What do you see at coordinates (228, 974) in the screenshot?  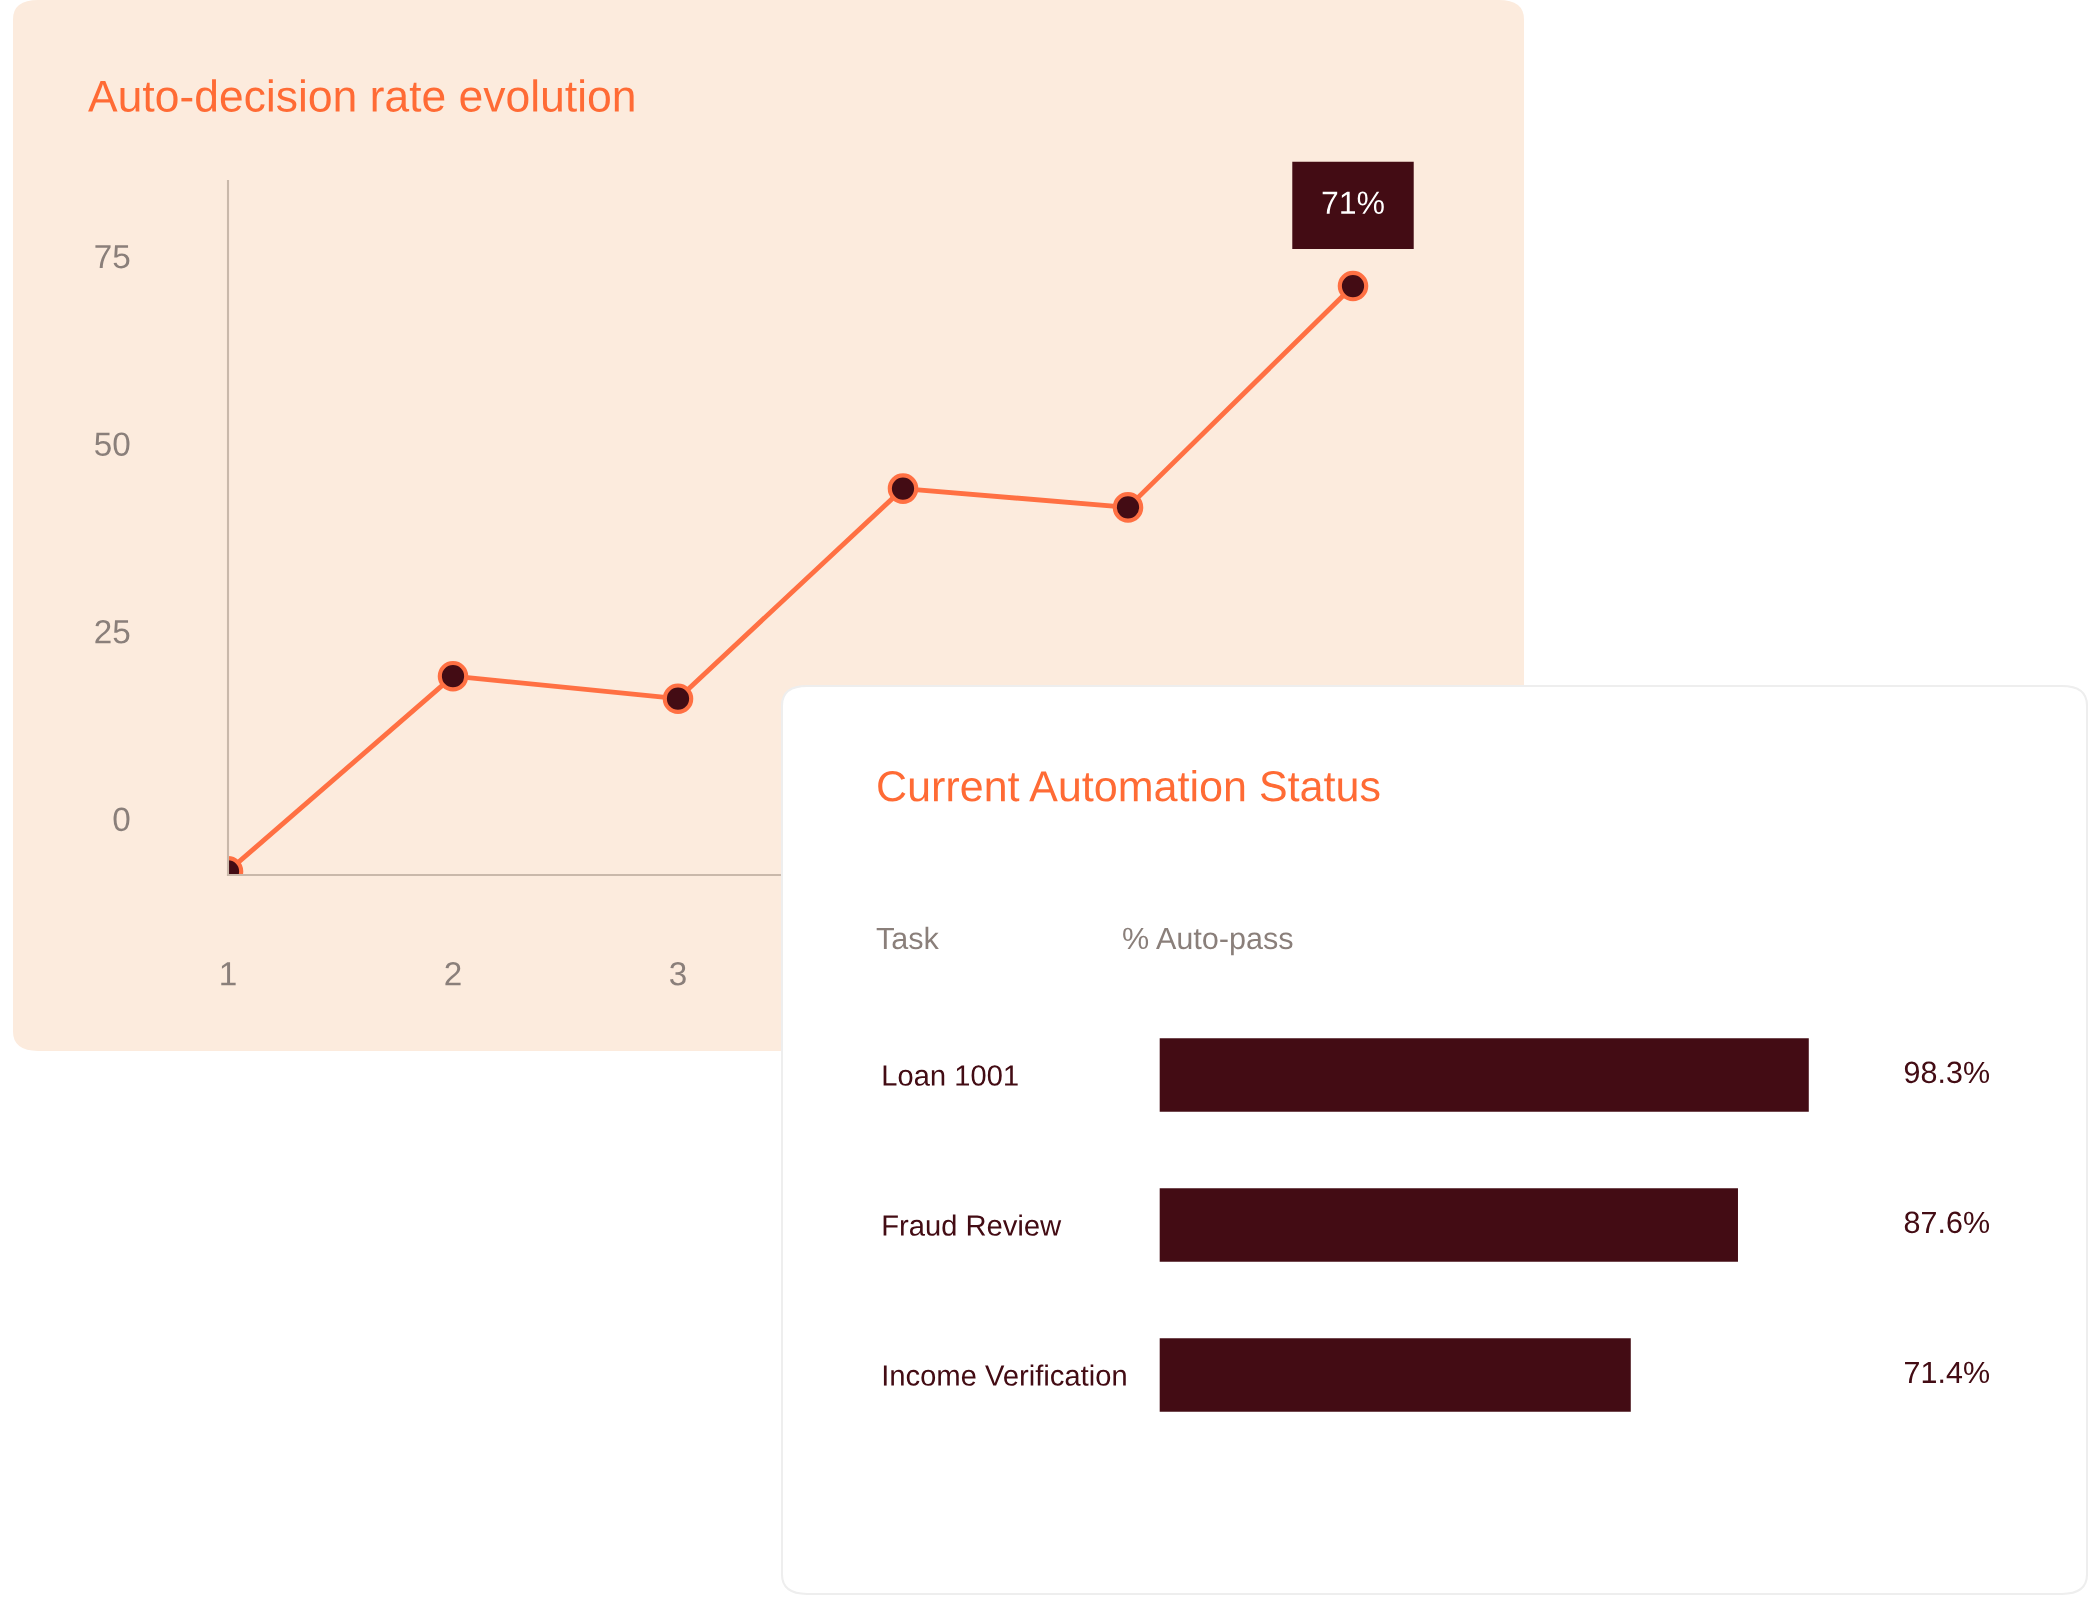 I see `x-tick-label: 1` at bounding box center [228, 974].